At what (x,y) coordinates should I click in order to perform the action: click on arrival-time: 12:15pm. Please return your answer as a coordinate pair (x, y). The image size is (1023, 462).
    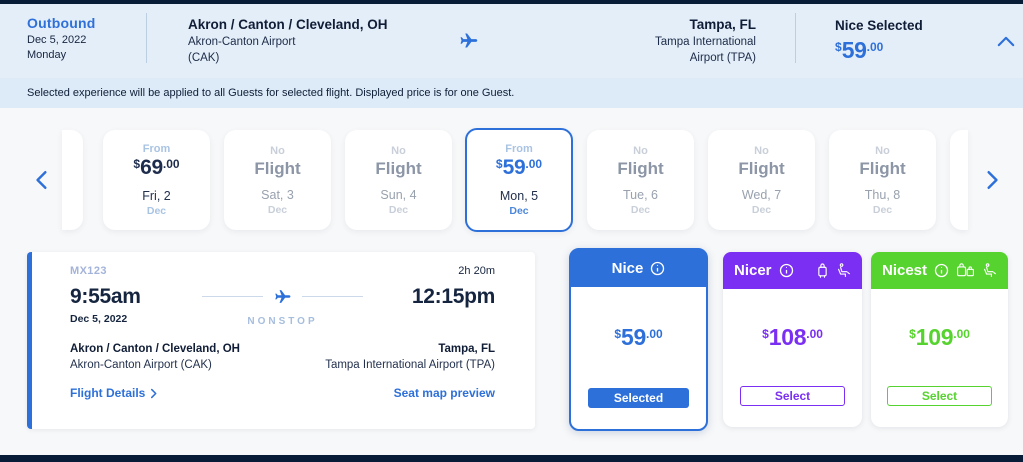
    Looking at the image, I should click on (453, 296).